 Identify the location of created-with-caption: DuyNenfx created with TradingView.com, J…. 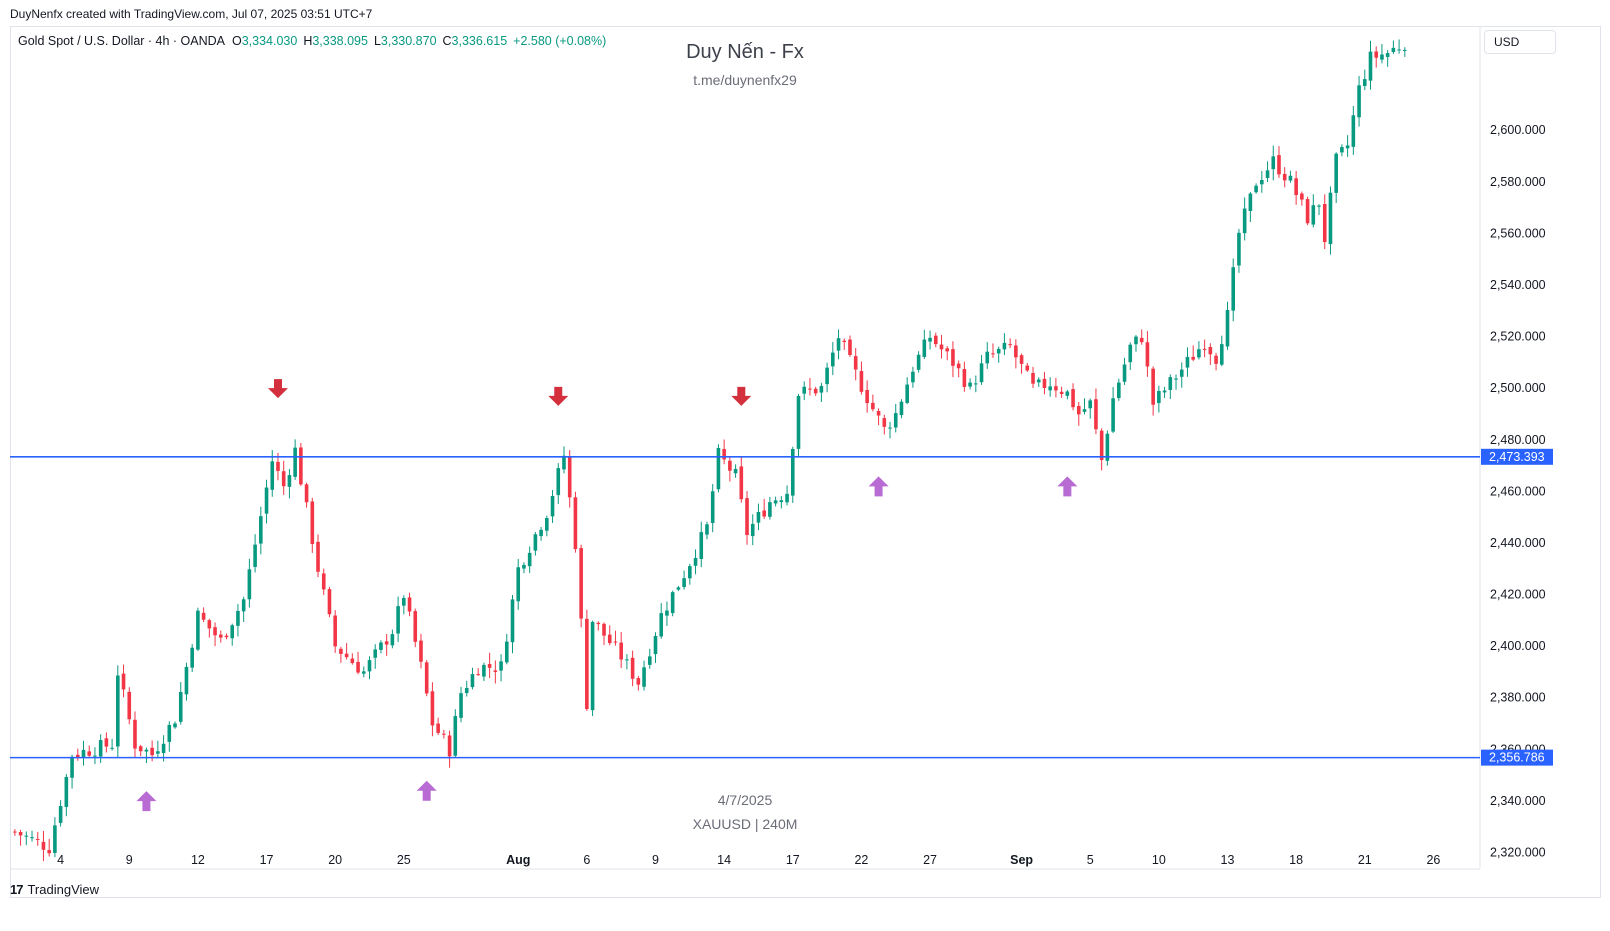
(191, 14).